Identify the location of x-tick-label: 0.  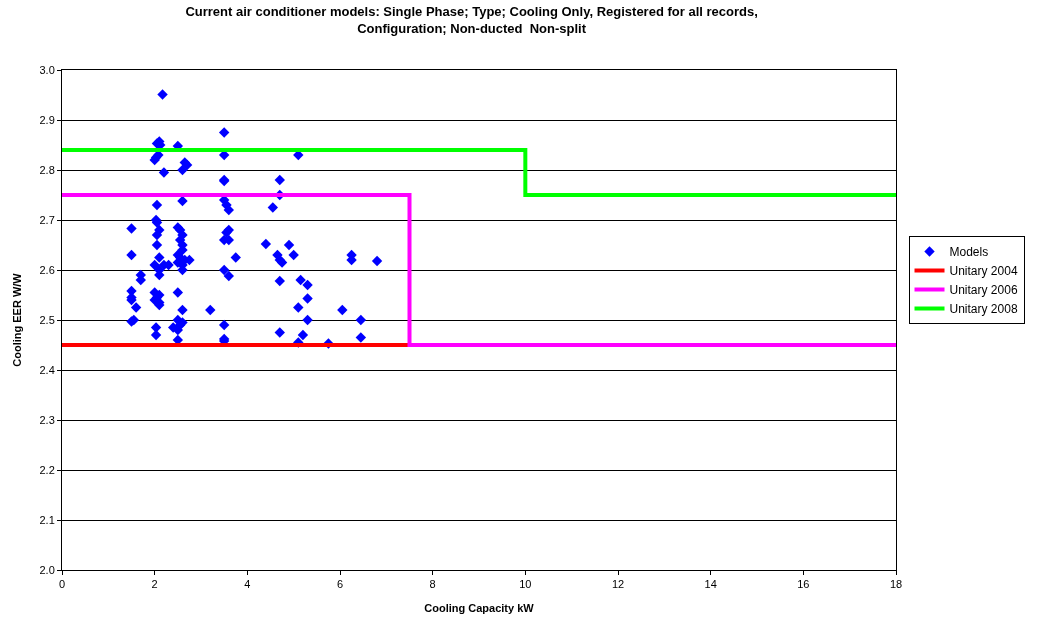
(62, 584).